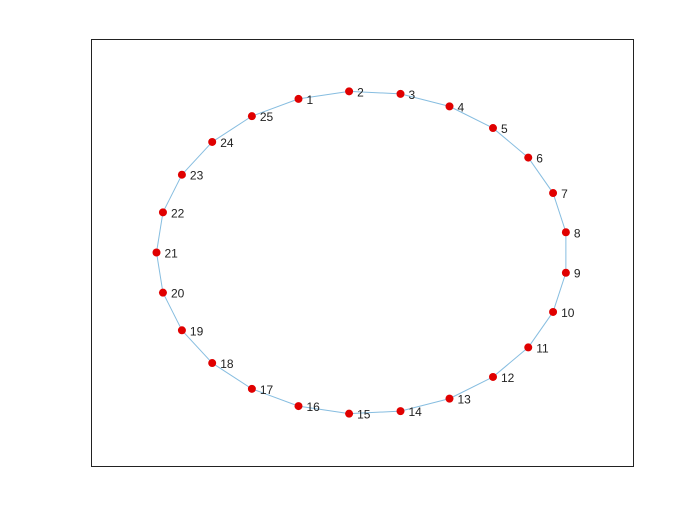 Image resolution: width=700 pixels, height=525 pixels. I want to click on node-label-17: 17, so click(267, 390).